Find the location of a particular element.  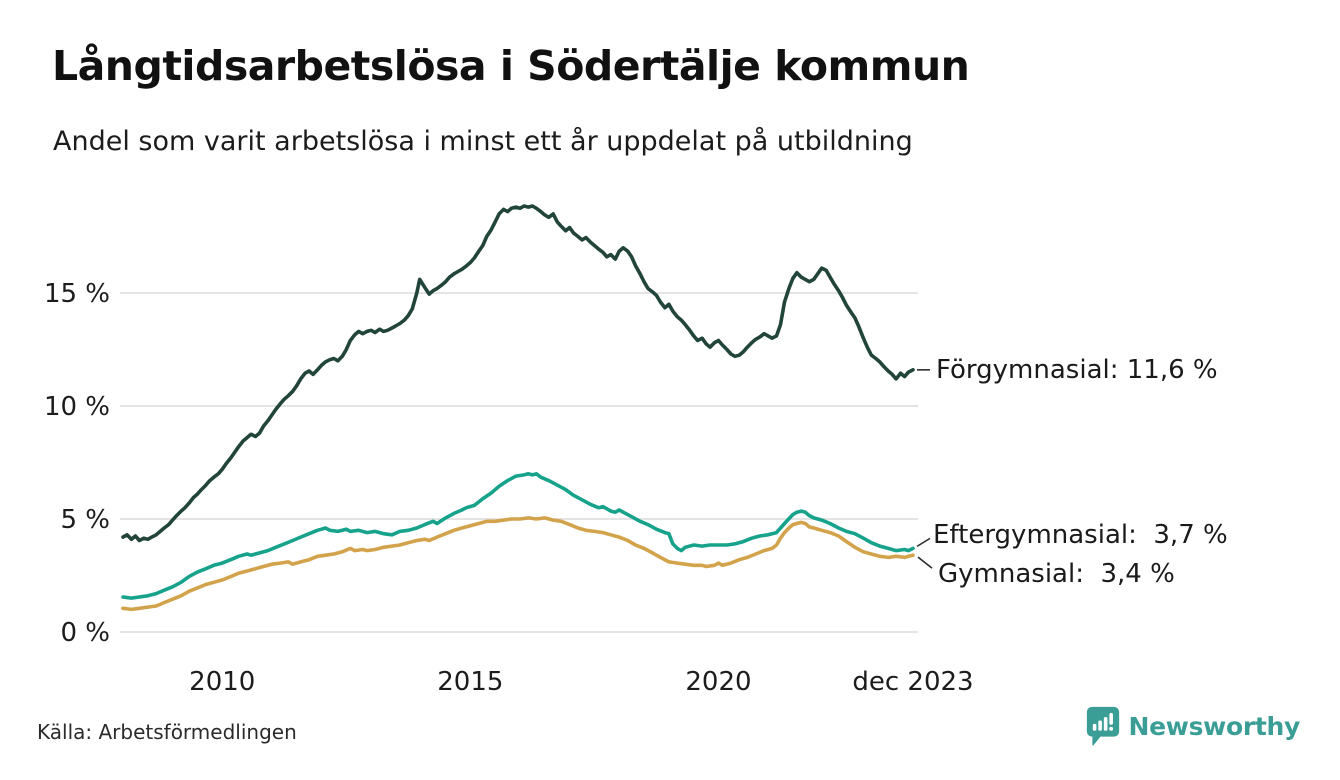

line-series-eftergymnasial is located at coordinates (518, 535).